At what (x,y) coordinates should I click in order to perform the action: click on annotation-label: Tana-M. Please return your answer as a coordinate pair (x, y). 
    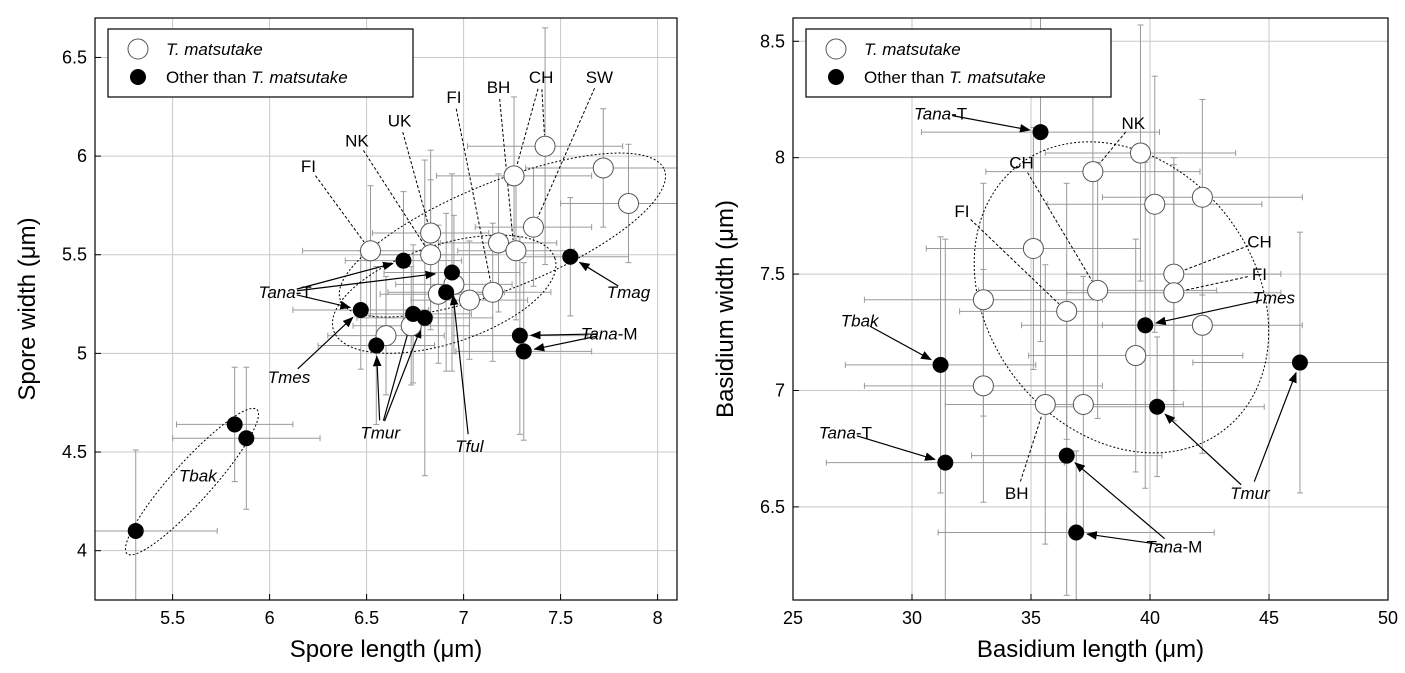
    Looking at the image, I should click on (1173, 546).